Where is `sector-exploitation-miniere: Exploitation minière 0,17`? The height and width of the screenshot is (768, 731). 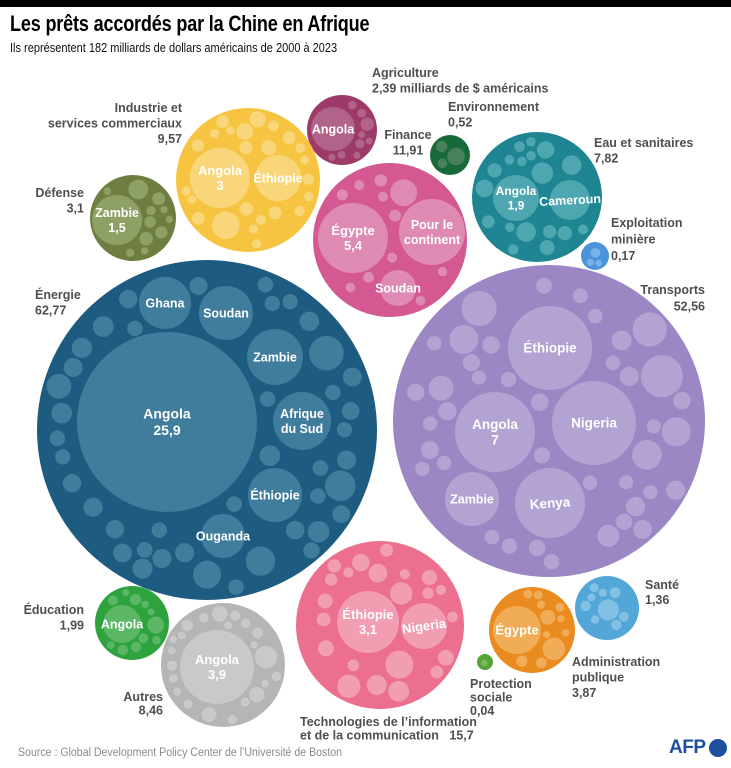 sector-exploitation-miniere: Exploitation minière 0,17 is located at coordinates (632, 243).